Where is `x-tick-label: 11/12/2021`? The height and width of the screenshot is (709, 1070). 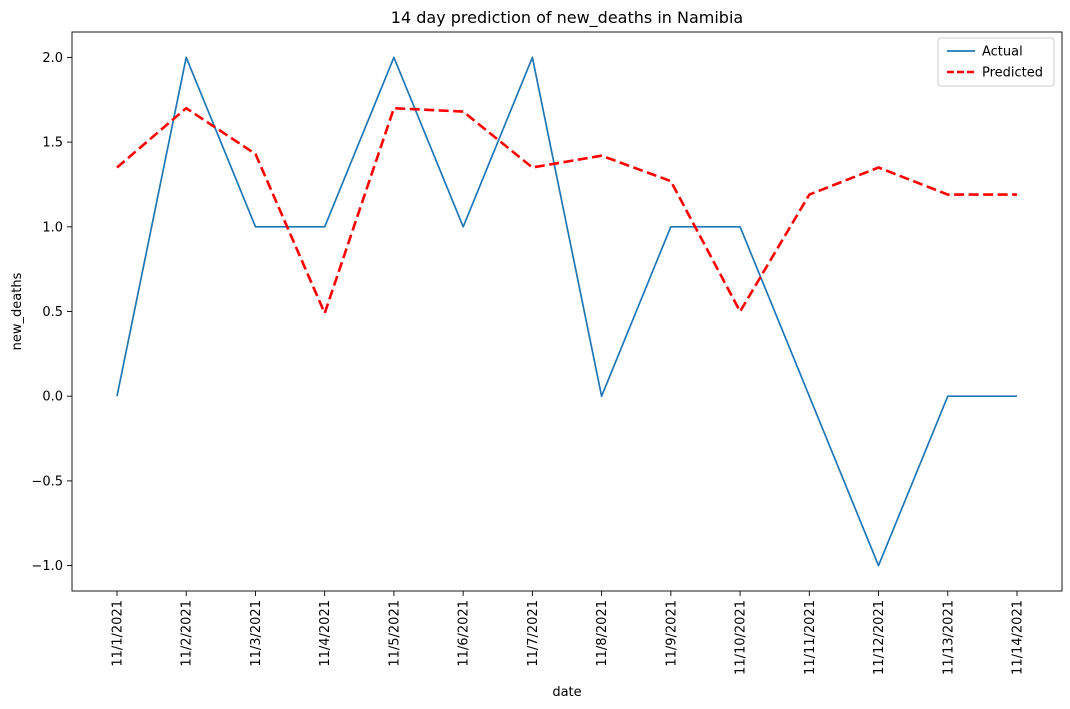
x-tick-label: 11/12/2021 is located at coordinates (879, 637).